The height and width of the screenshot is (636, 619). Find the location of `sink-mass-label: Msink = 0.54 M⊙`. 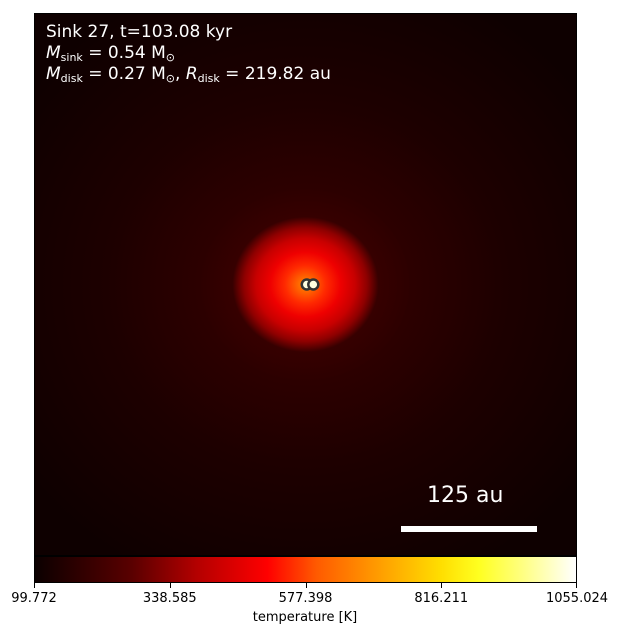

sink-mass-label: Msink = 0.54 M⊙ is located at coordinates (110, 53).